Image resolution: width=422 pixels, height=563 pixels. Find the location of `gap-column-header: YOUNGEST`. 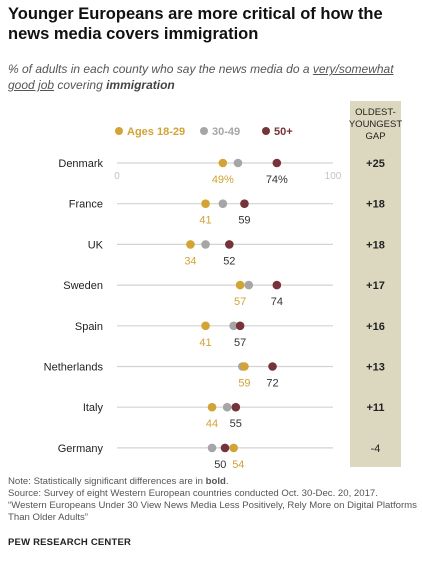

gap-column-header: YOUNGEST is located at coordinates (376, 124).